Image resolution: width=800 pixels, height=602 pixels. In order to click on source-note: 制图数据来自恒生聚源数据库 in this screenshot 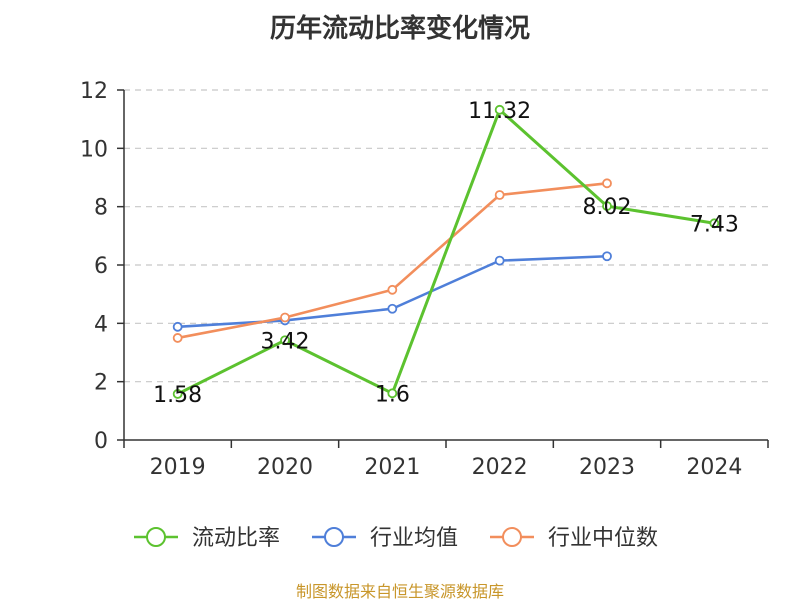, I will do `click(399, 591)`.